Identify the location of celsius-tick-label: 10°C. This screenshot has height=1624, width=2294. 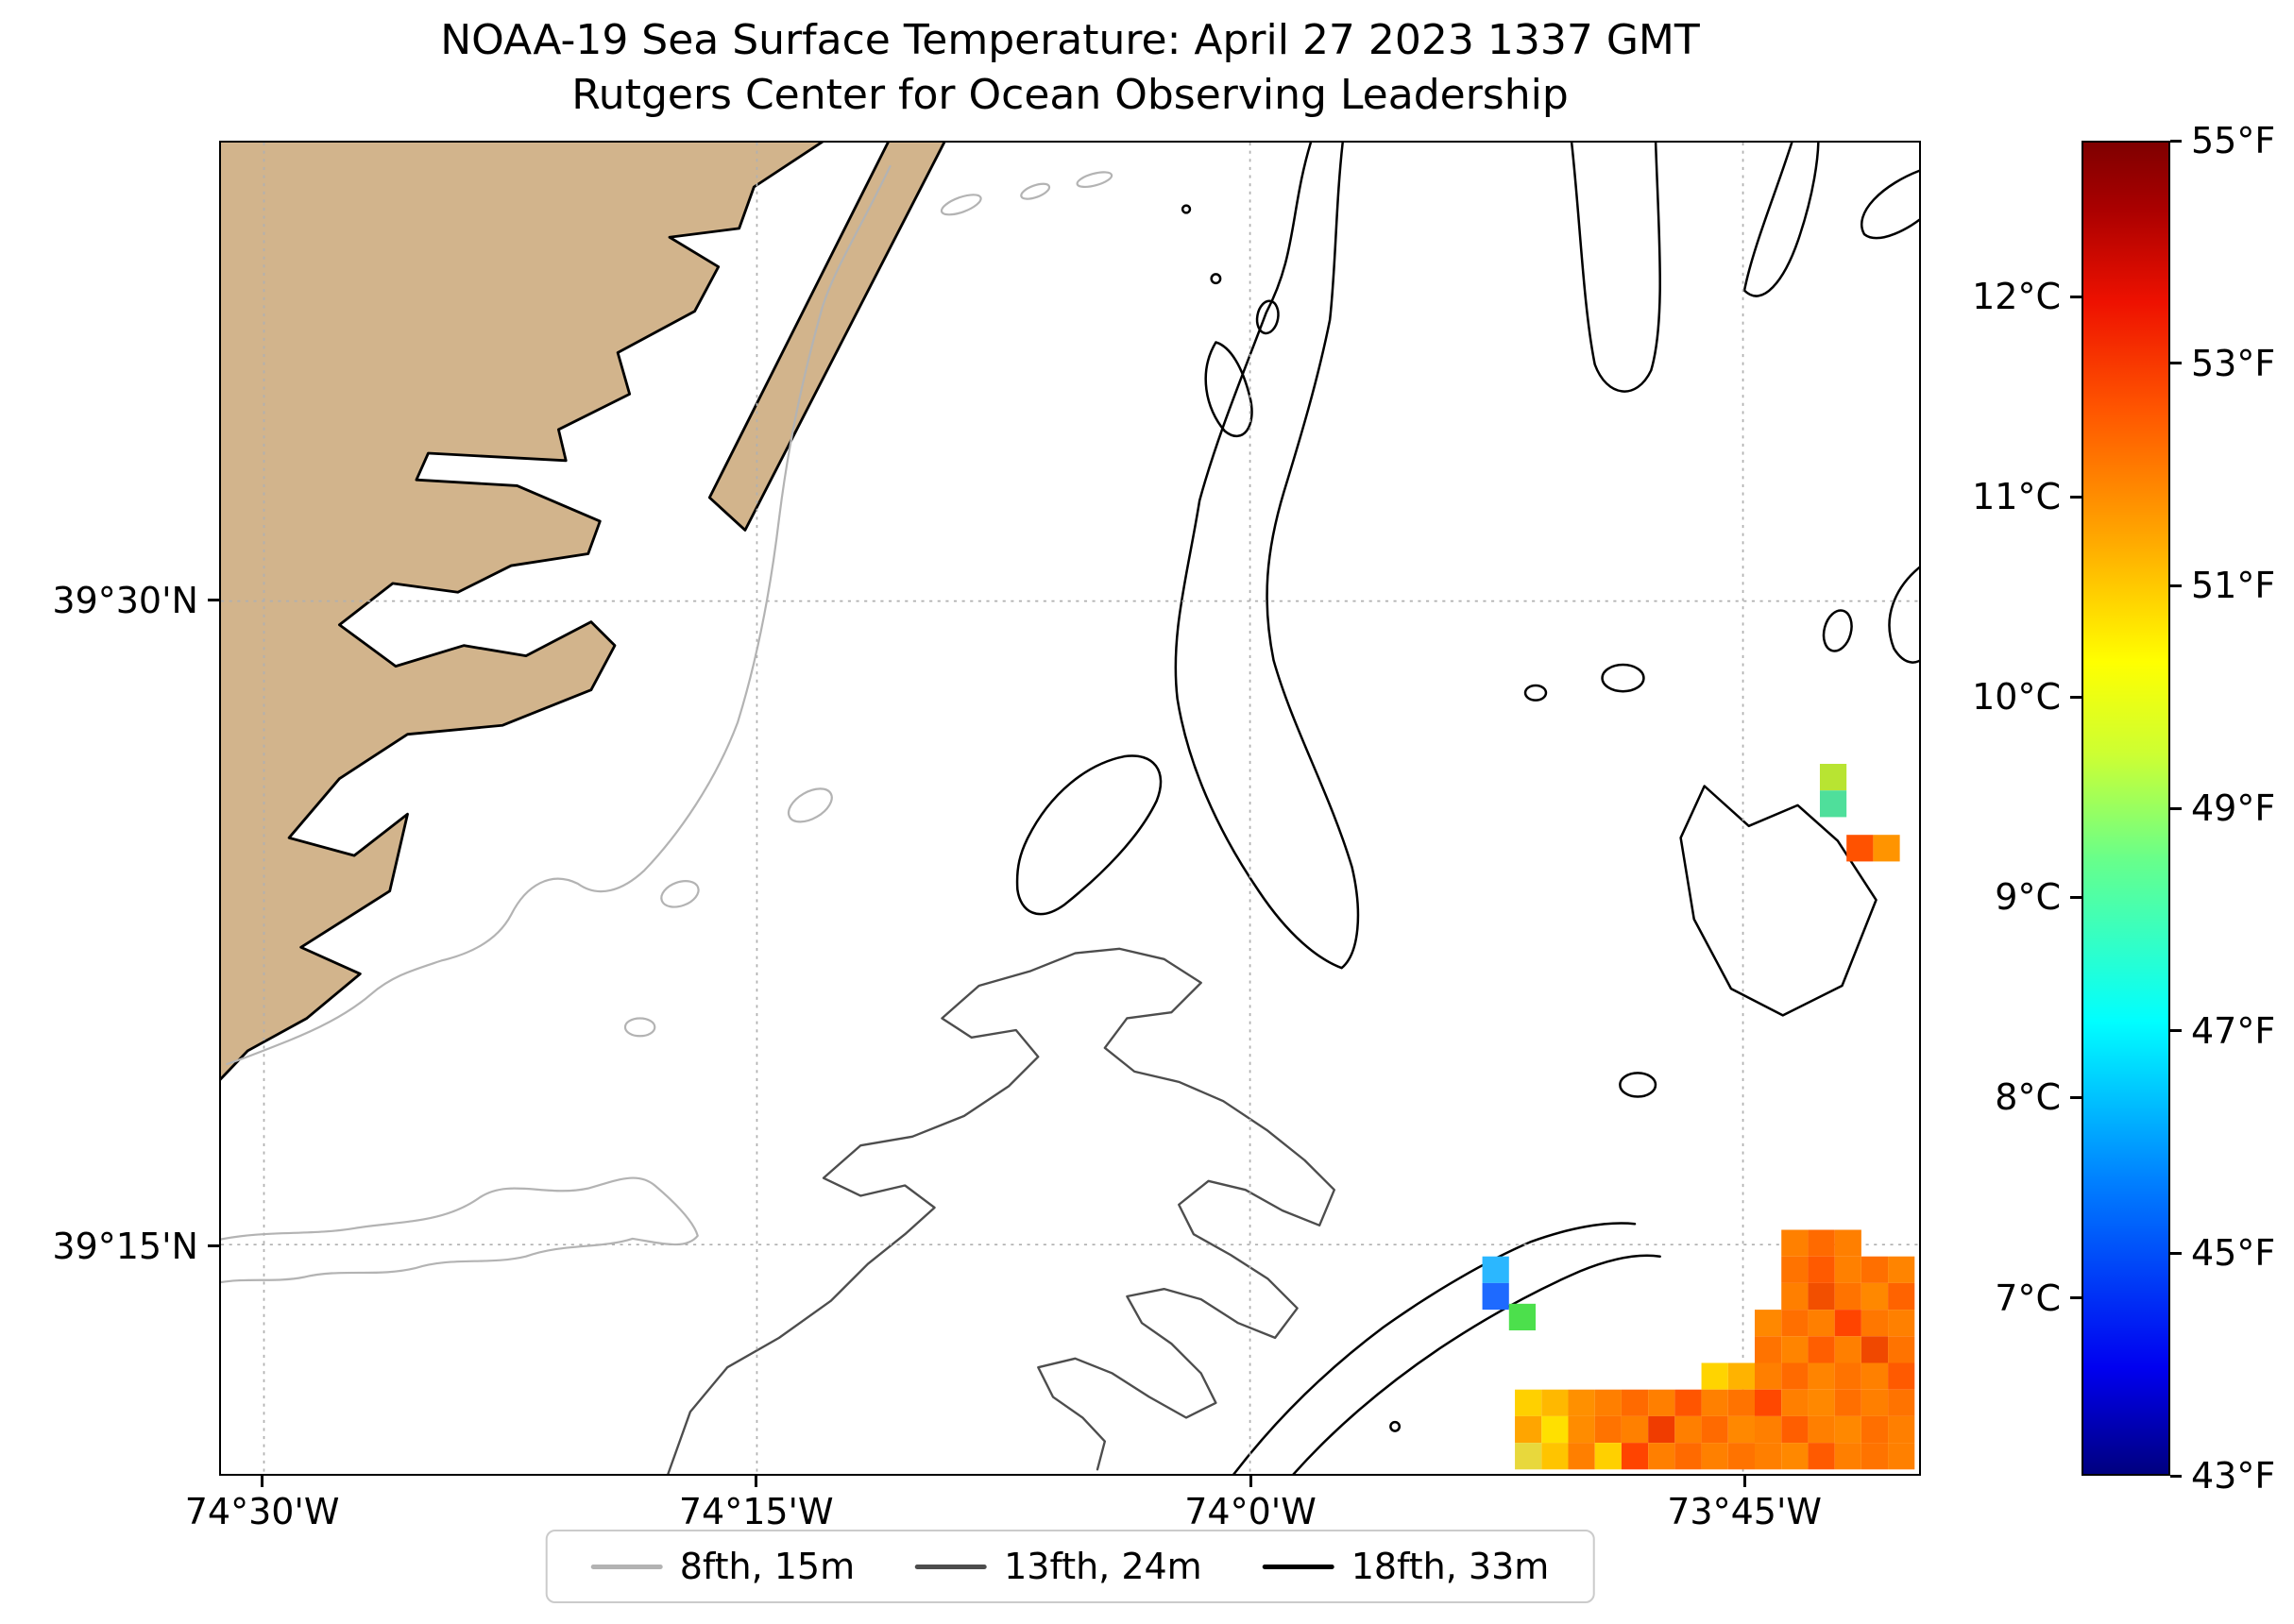
(2016, 697).